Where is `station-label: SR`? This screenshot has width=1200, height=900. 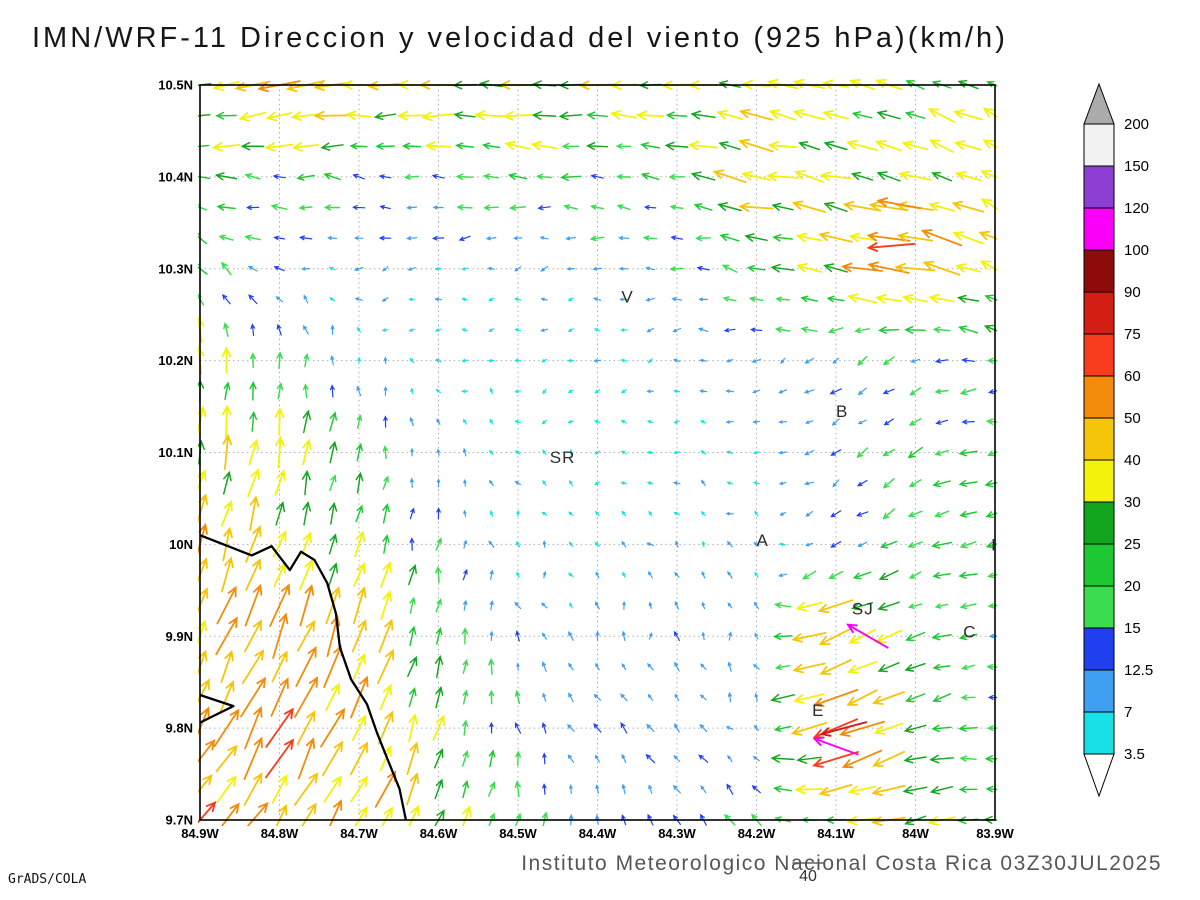
station-label: SR is located at coordinates (563, 457).